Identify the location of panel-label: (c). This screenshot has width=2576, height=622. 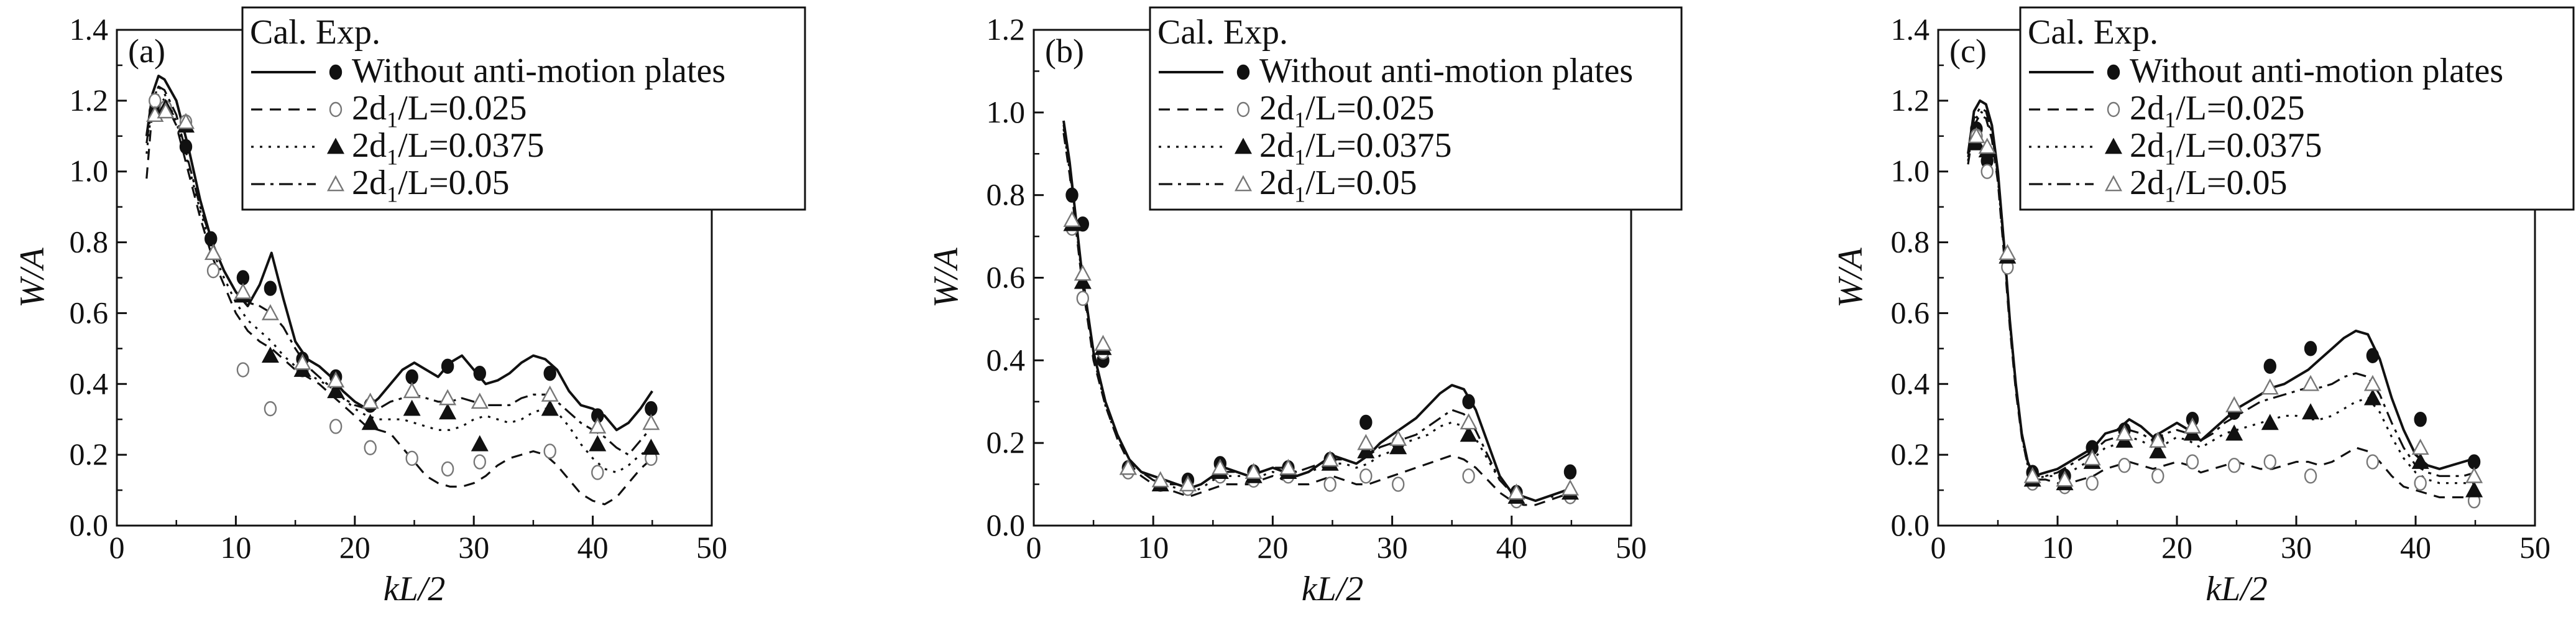
(1968, 51).